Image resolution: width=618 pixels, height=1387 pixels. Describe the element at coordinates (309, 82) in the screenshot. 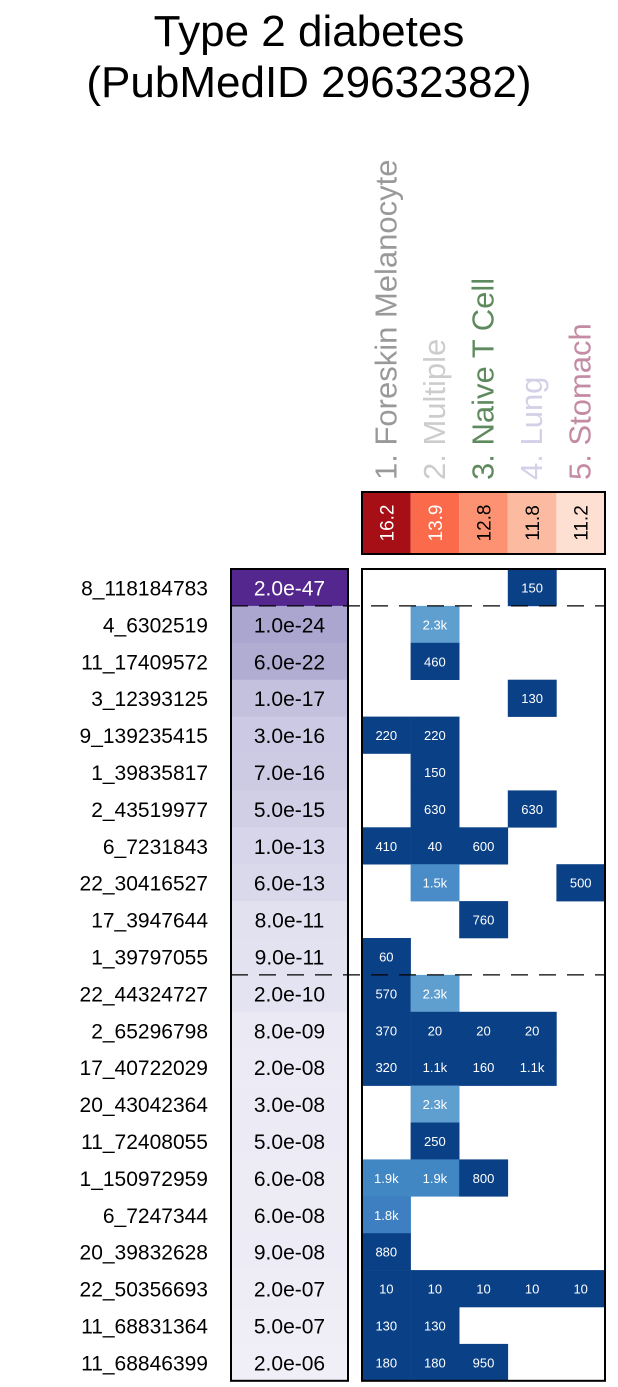

I see `chart-subtitle: (PubMedID 29632382)` at that location.